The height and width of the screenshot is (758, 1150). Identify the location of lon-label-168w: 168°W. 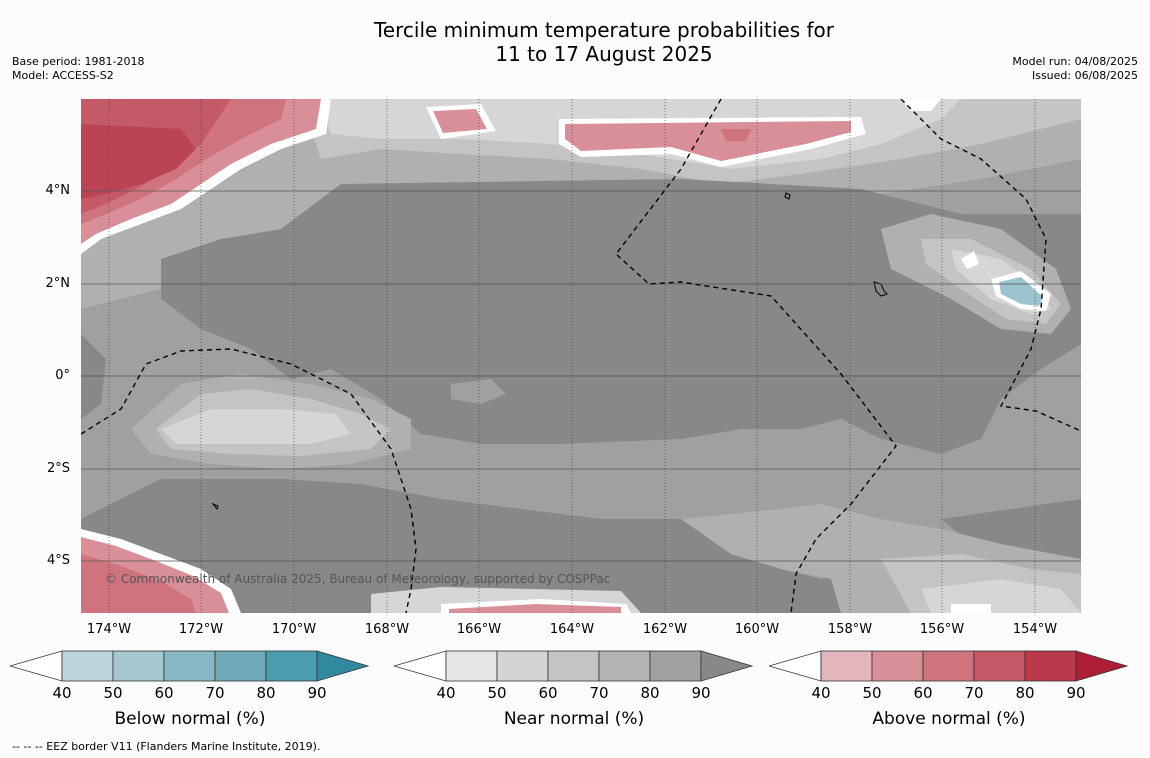
(387, 629).